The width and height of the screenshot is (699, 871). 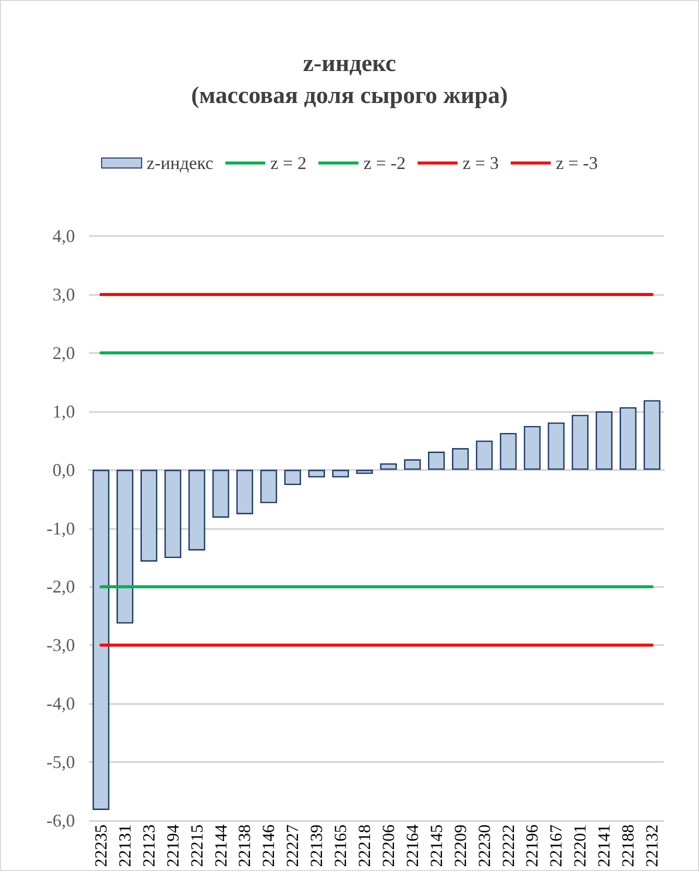 I want to click on x-tick-label: 22201, so click(x=580, y=845).